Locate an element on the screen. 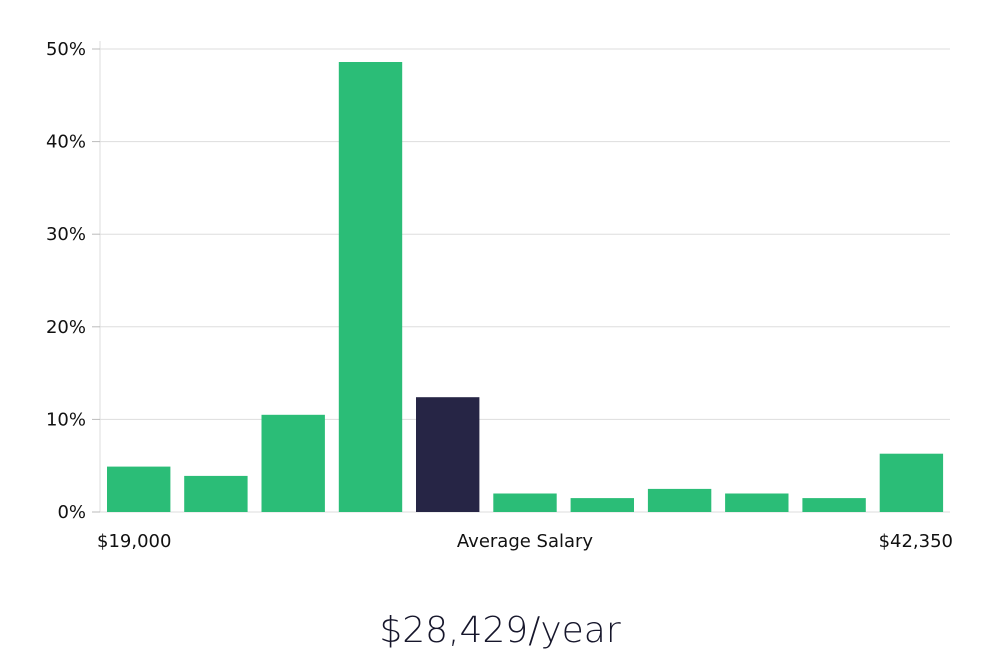 This screenshot has width=1000, height=660. x-label-min: $19,000 is located at coordinates (134, 541).